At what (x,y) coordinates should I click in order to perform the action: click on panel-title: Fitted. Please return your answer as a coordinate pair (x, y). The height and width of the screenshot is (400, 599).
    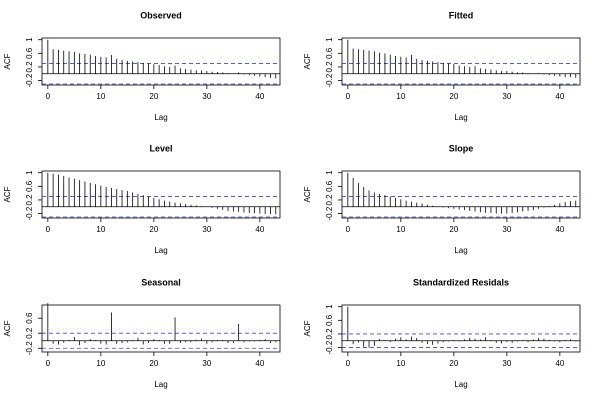
    Looking at the image, I should click on (461, 15).